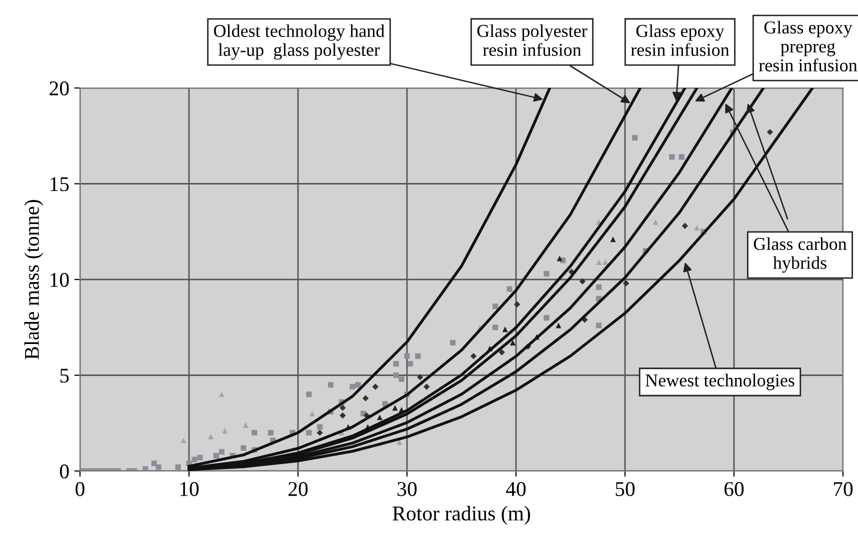 This screenshot has height=535, width=858. What do you see at coordinates (625, 489) in the screenshot?
I see `x-tick-label: 50` at bounding box center [625, 489].